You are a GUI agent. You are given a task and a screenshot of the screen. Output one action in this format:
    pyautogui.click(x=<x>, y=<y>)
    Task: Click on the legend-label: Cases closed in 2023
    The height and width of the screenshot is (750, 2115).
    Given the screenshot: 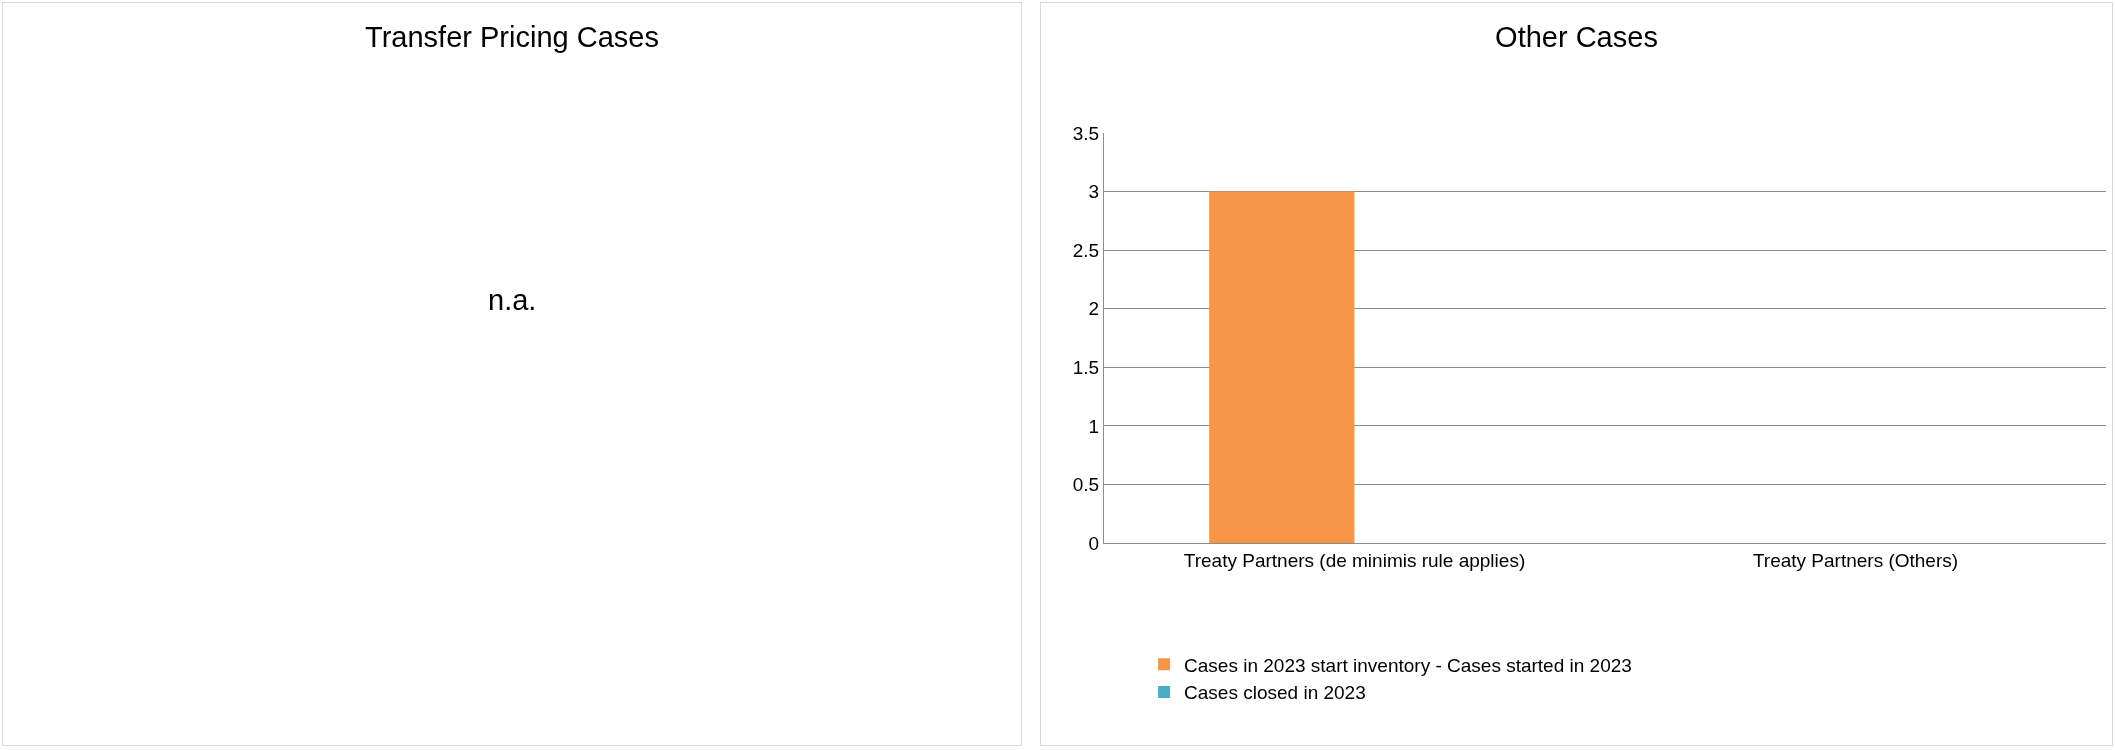 What is the action you would take?
    pyautogui.click(x=1275, y=693)
    